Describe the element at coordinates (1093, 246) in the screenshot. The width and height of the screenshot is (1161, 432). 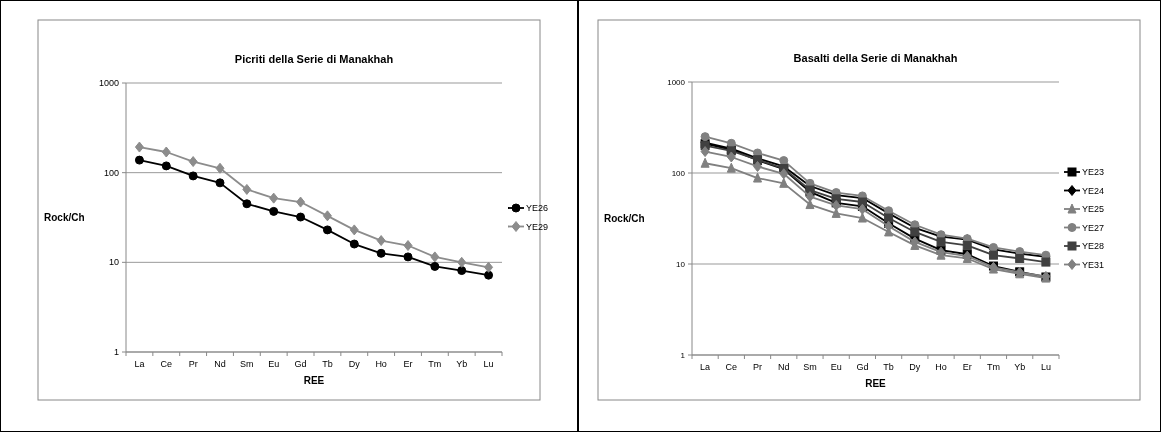
I see `legend-label: YE28` at that location.